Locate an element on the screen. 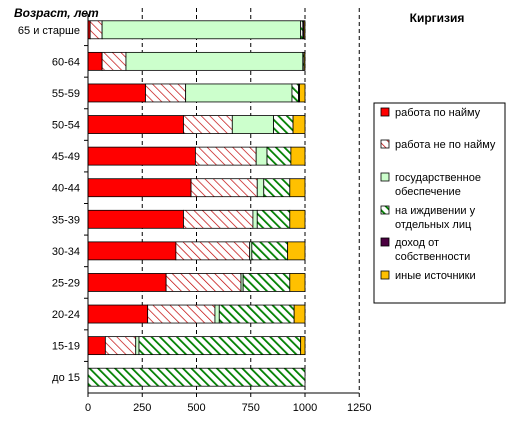 The height and width of the screenshot is (438, 516). category-label: 40-44 is located at coordinates (66, 189).